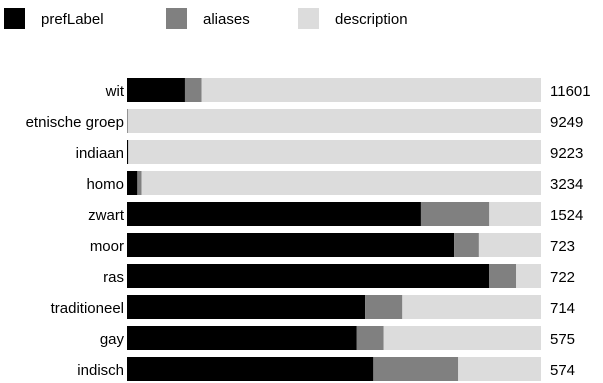  Describe the element at coordinates (562, 339) in the screenshot. I see `total-label-gay: 575` at that location.